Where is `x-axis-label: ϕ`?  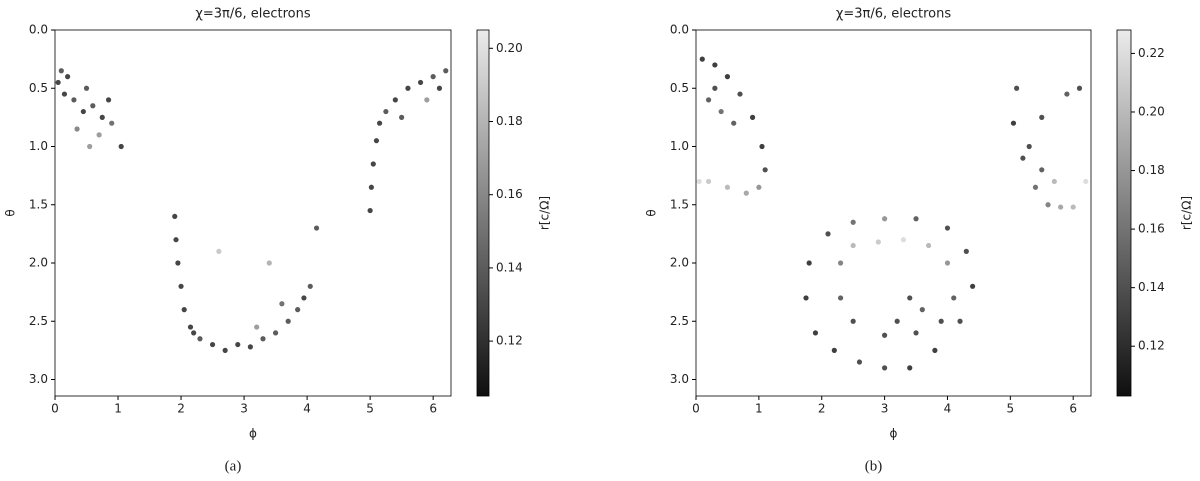 x-axis-label: ϕ is located at coordinates (253, 434).